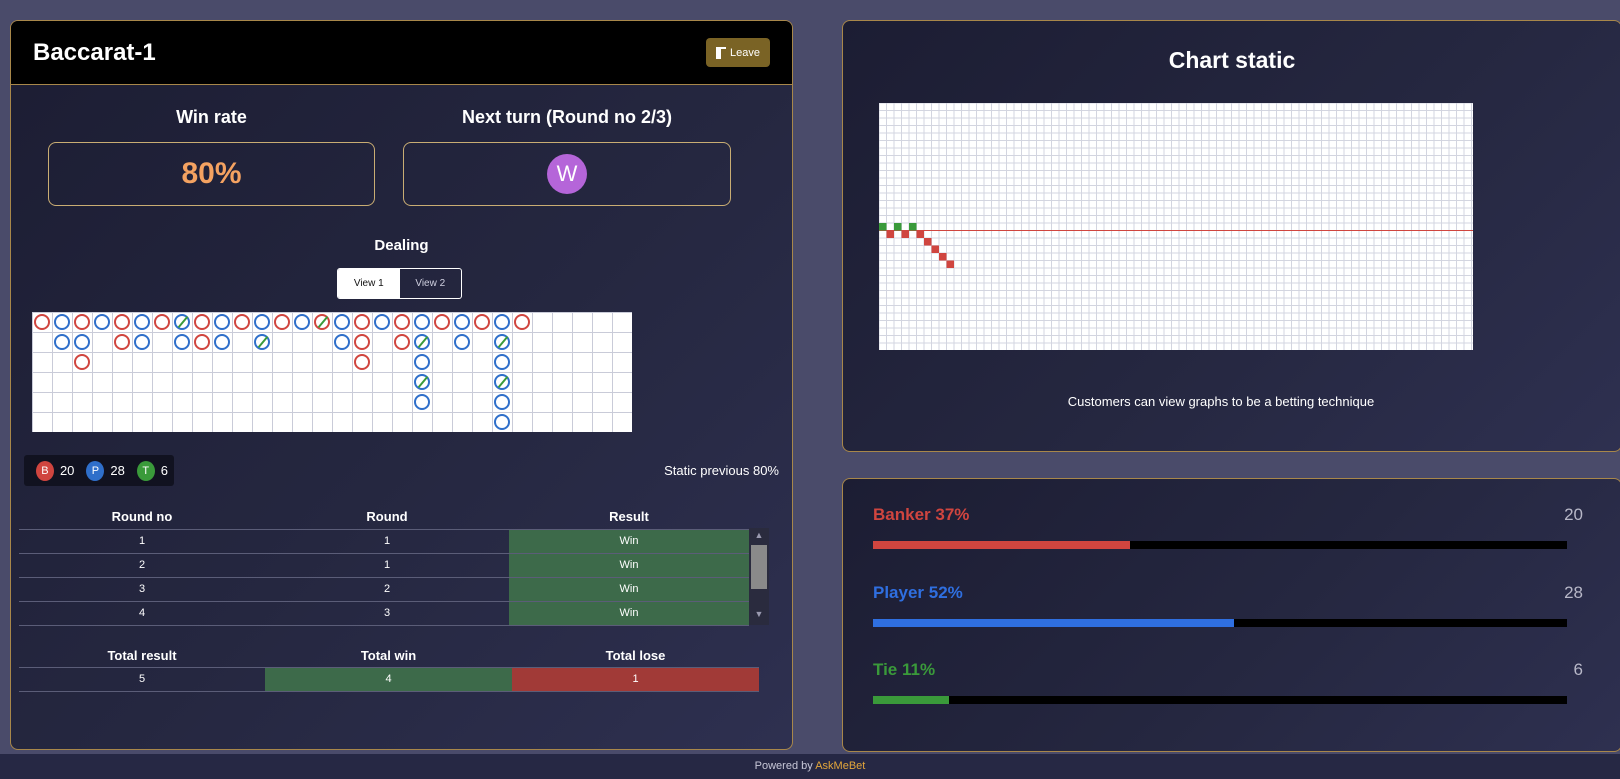 The image size is (1620, 779). I want to click on header-round-no: Round no, so click(142, 517).